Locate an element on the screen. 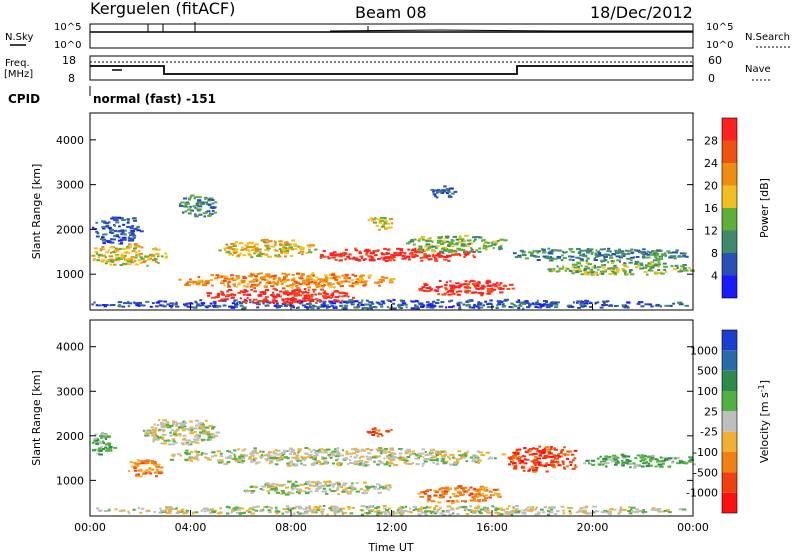 This screenshot has width=800, height=554. nsky-trace-noise is located at coordinates (511, 30).